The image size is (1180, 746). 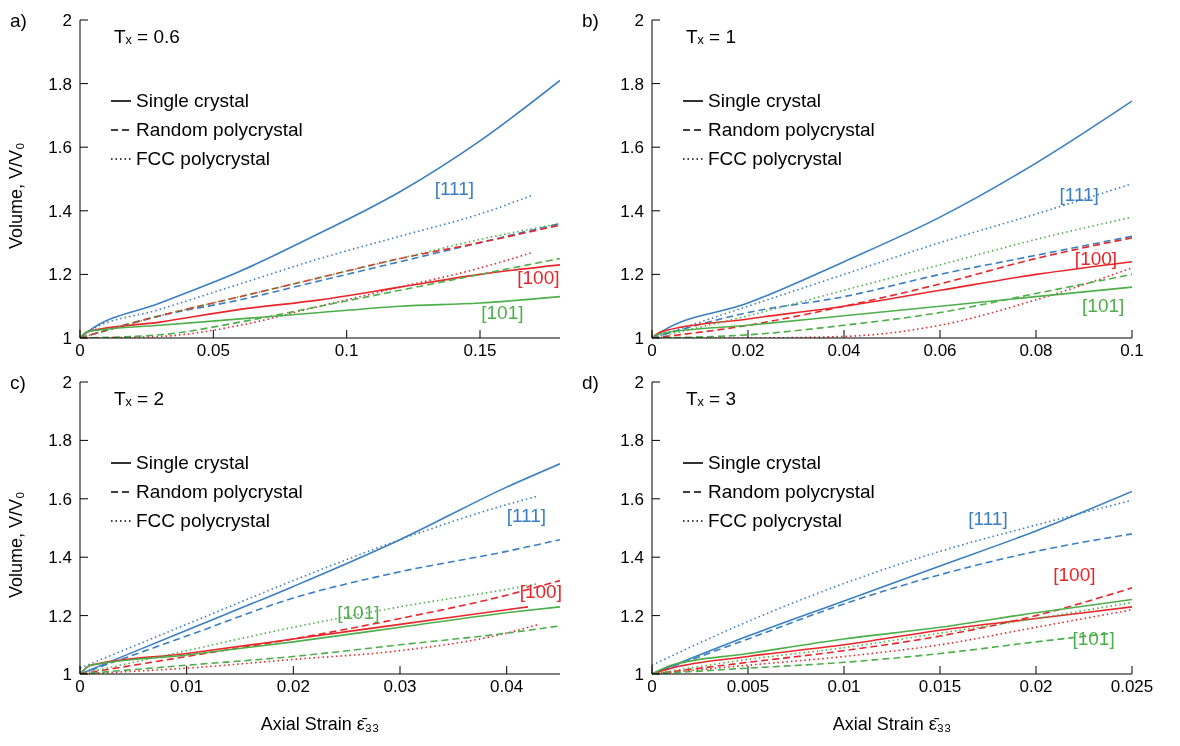 What do you see at coordinates (711, 399) in the screenshot?
I see `chart-title: Tₓ = 3` at bounding box center [711, 399].